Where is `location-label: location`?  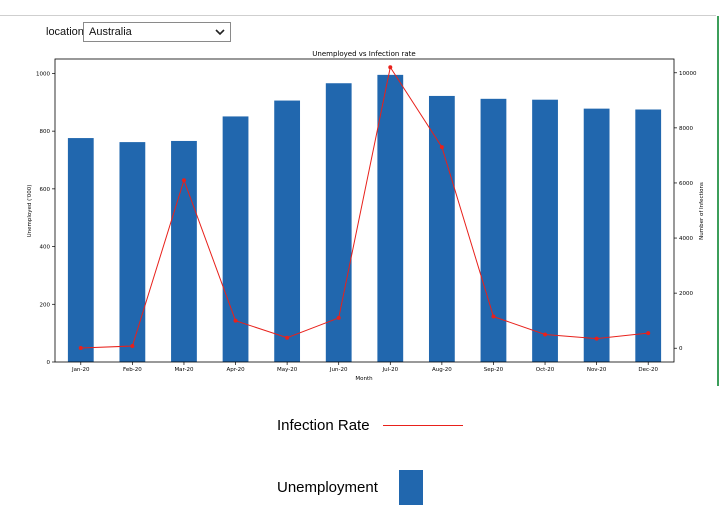
location-label: location is located at coordinates (65, 32).